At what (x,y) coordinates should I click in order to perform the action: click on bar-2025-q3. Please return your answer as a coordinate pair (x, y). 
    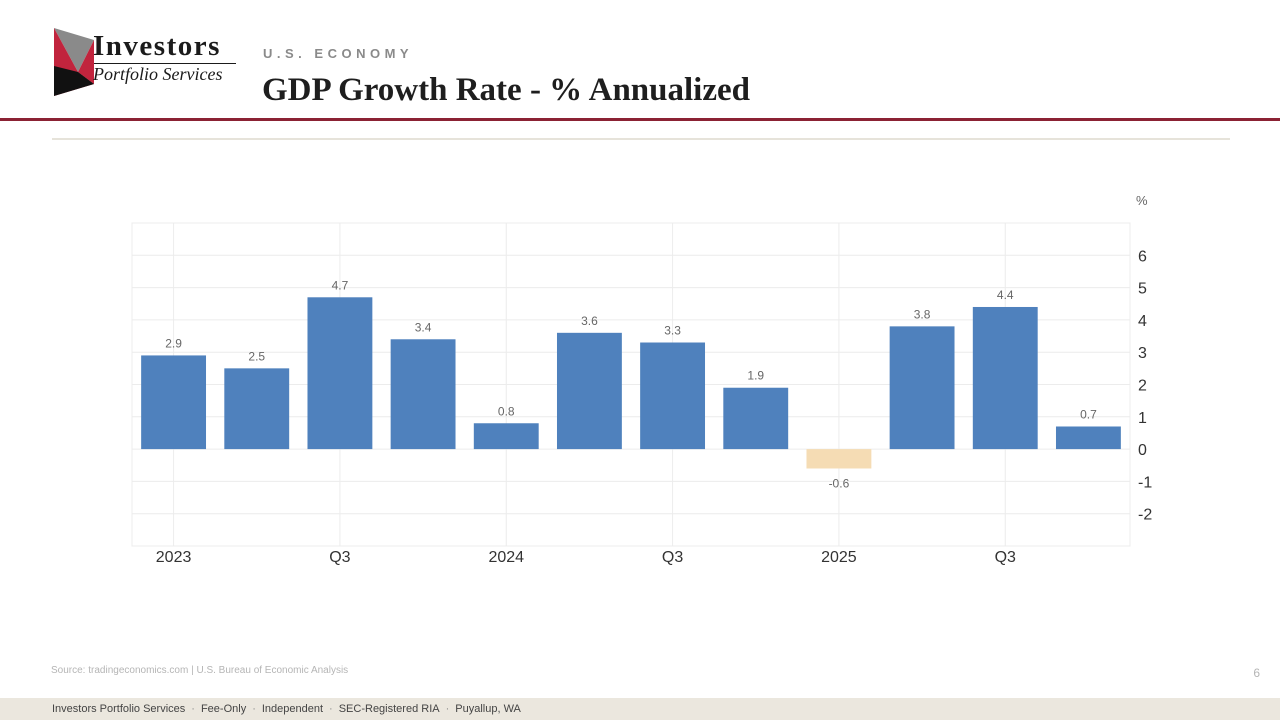
    Looking at the image, I should click on (1005, 378).